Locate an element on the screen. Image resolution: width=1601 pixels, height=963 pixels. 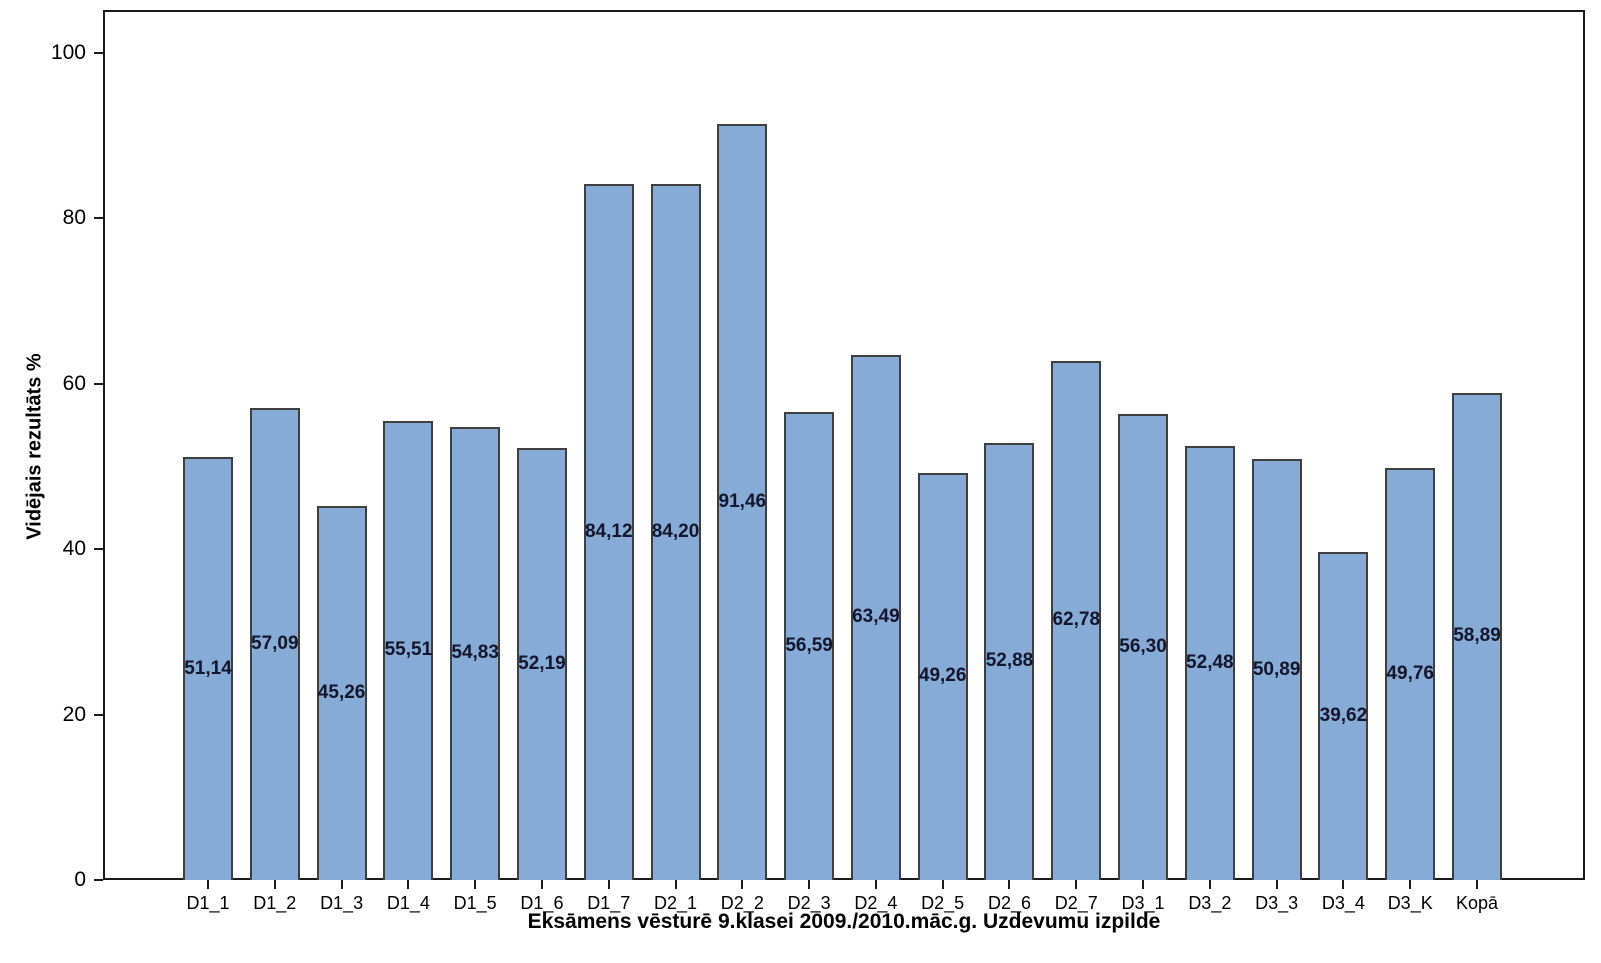
bar-value-label-D2_2: 91,46 is located at coordinates (742, 501).